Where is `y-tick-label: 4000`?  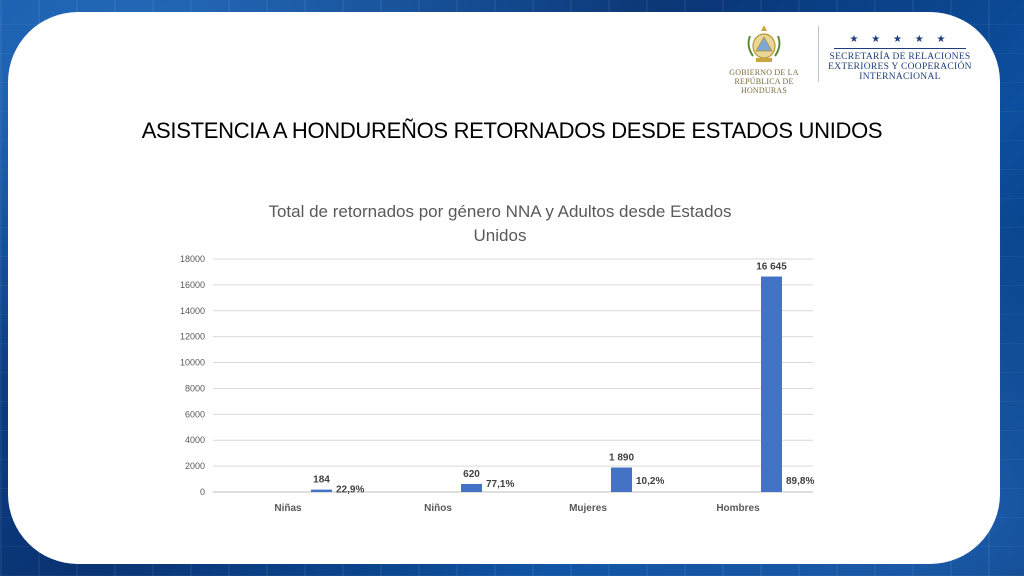
y-tick-label: 4000 is located at coordinates (195, 440).